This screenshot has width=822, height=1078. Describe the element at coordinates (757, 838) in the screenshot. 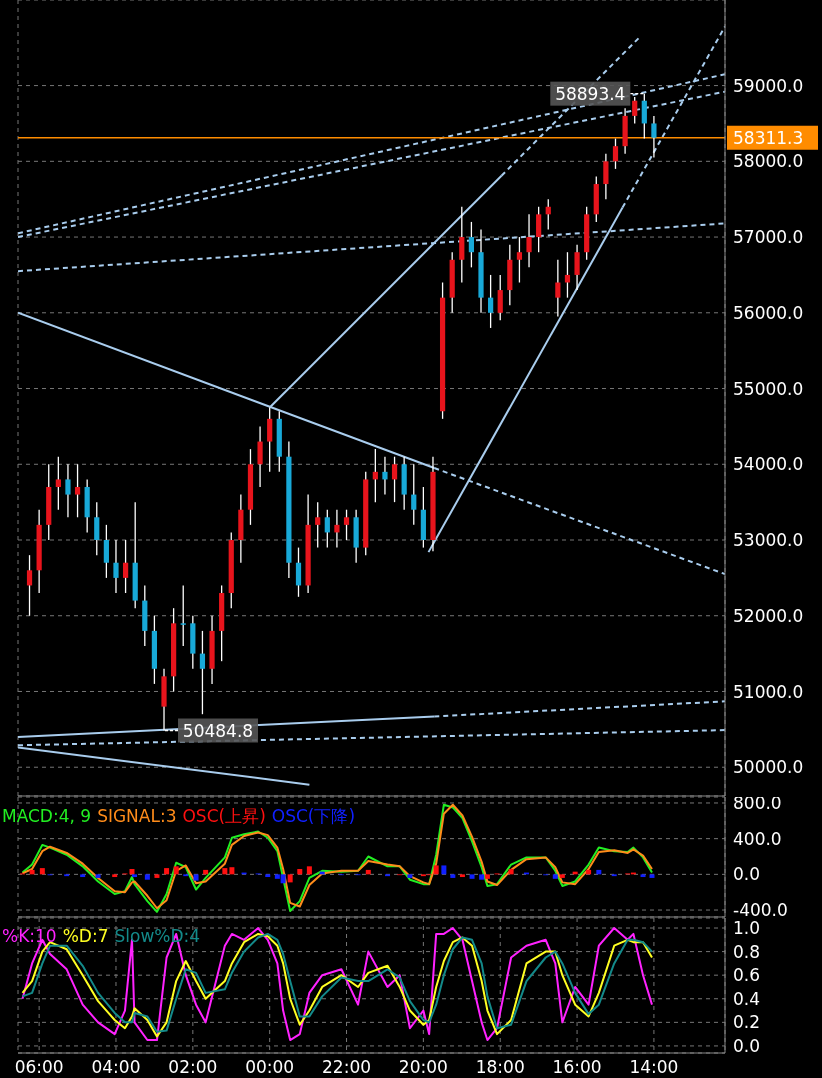

I see `y-tick-label: 400.0` at that location.